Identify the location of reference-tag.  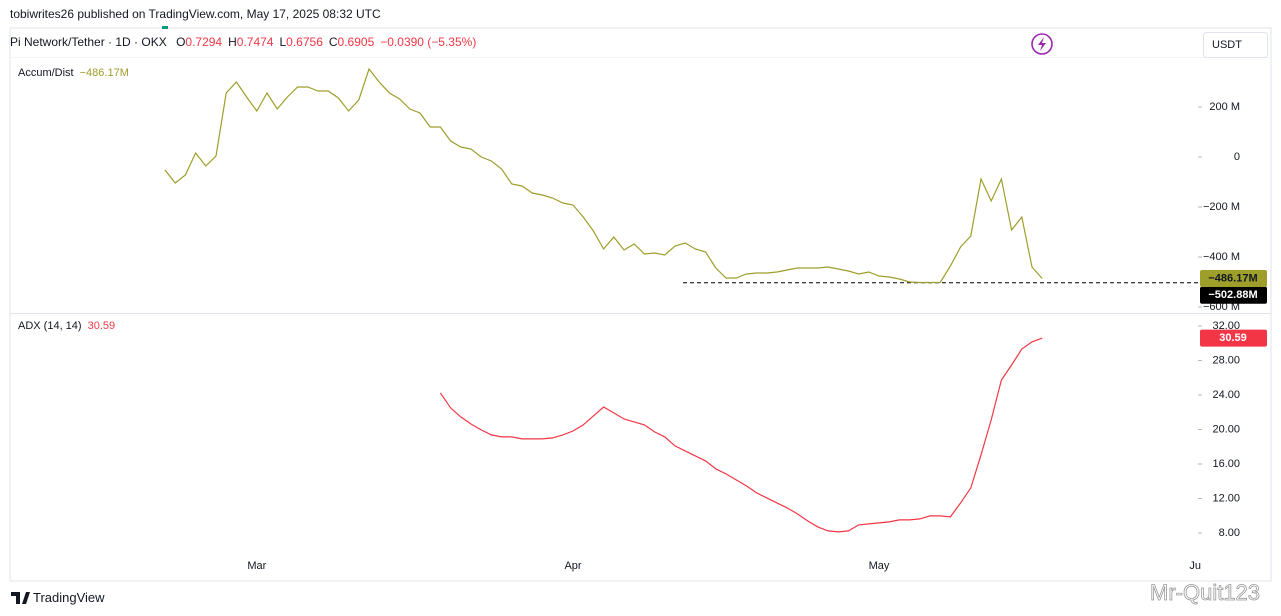
(1233, 295).